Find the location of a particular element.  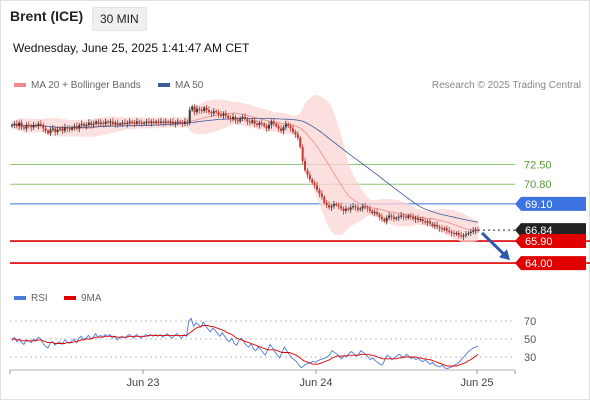

legend-rsi-ma-label: 9MA is located at coordinates (91, 298).